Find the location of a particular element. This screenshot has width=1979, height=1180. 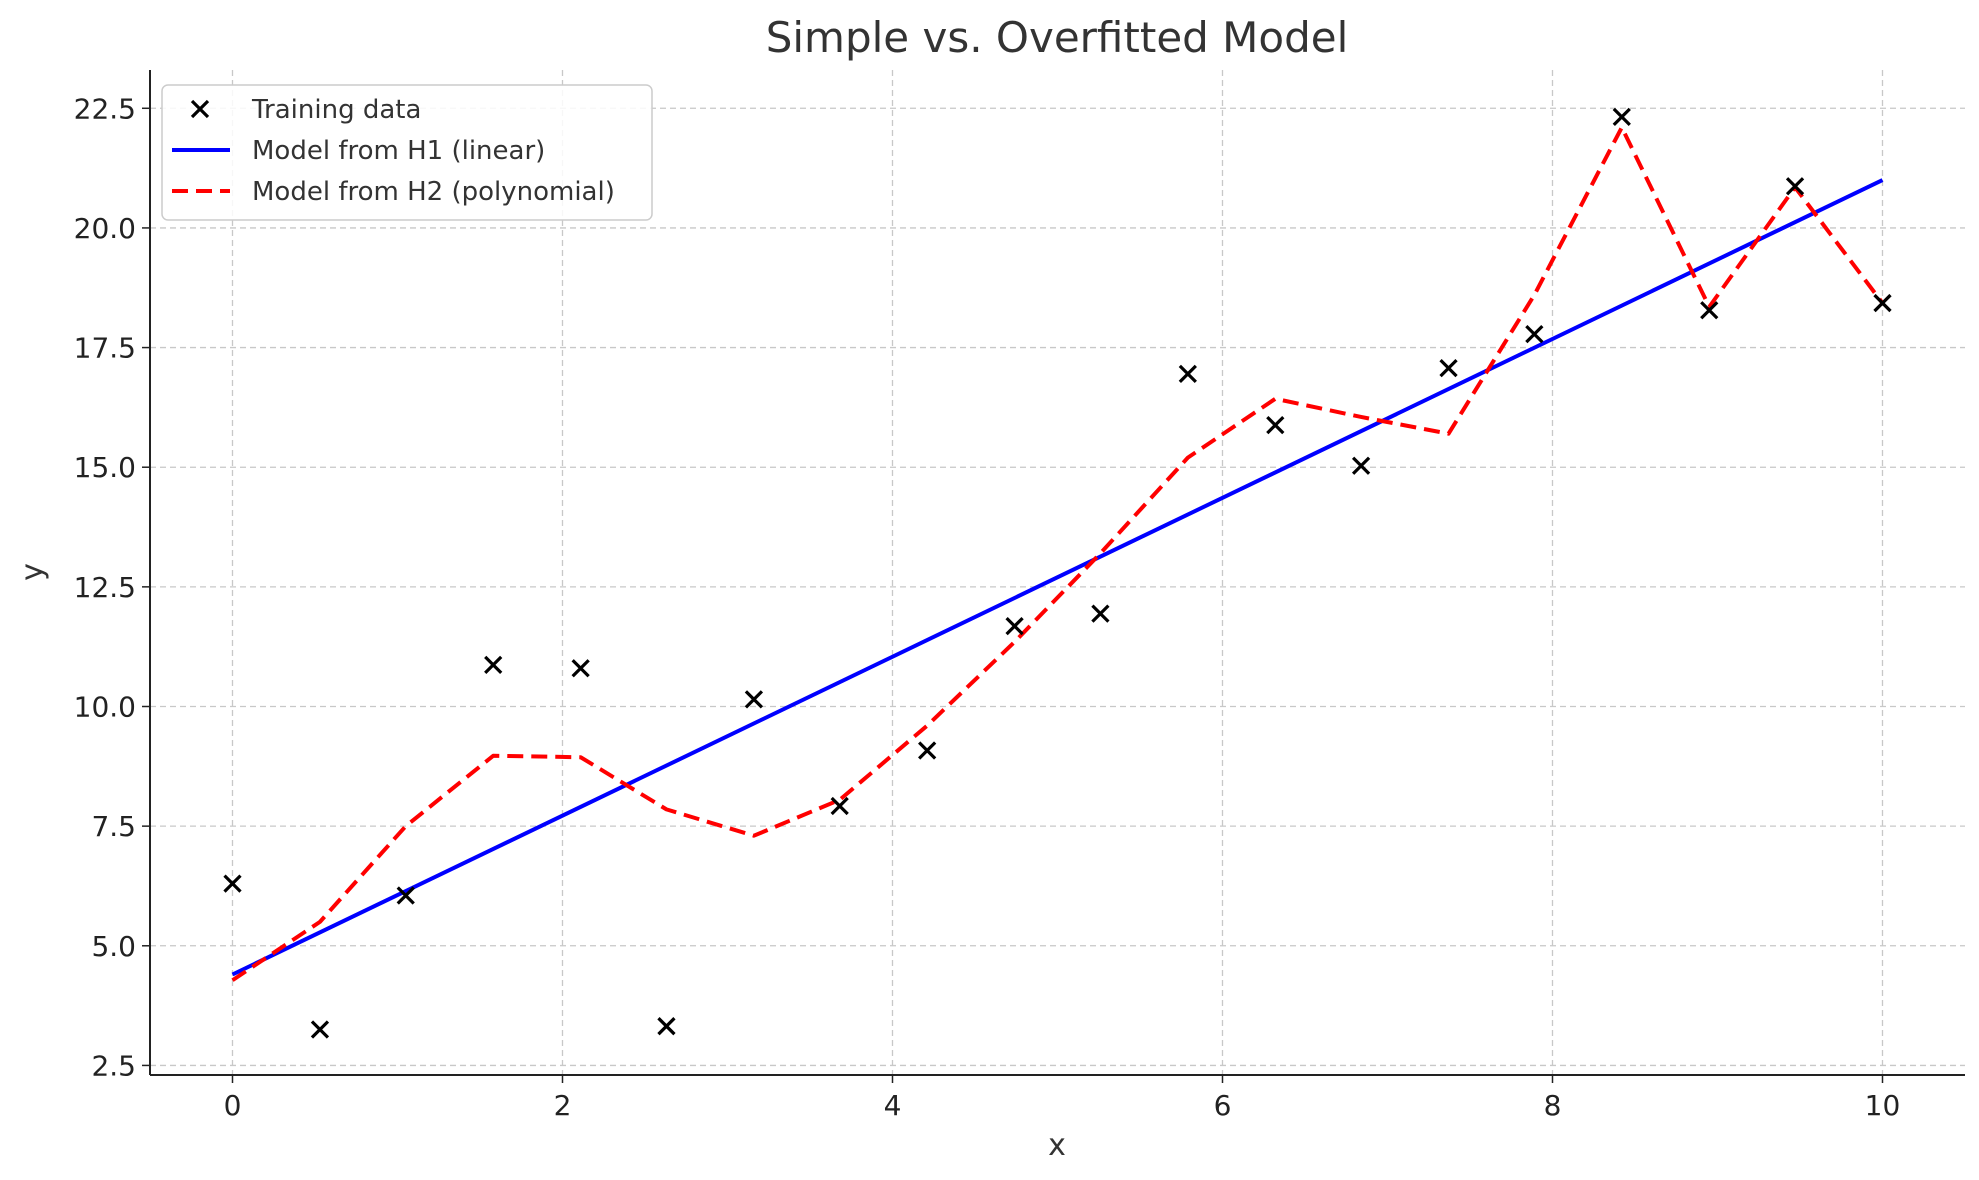

x-tick-label: 10 is located at coordinates (1883, 1105).